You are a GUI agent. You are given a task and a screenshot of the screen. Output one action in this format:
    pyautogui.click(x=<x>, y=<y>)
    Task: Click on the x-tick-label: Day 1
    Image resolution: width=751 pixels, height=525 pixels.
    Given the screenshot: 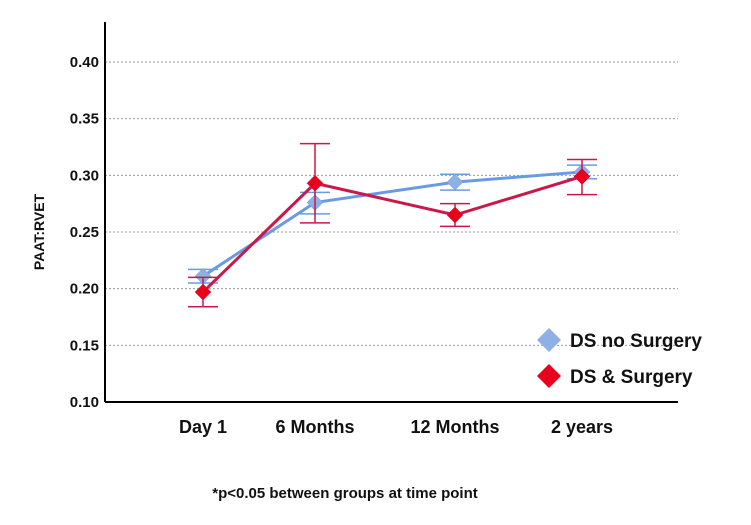 What is the action you would take?
    pyautogui.click(x=203, y=427)
    